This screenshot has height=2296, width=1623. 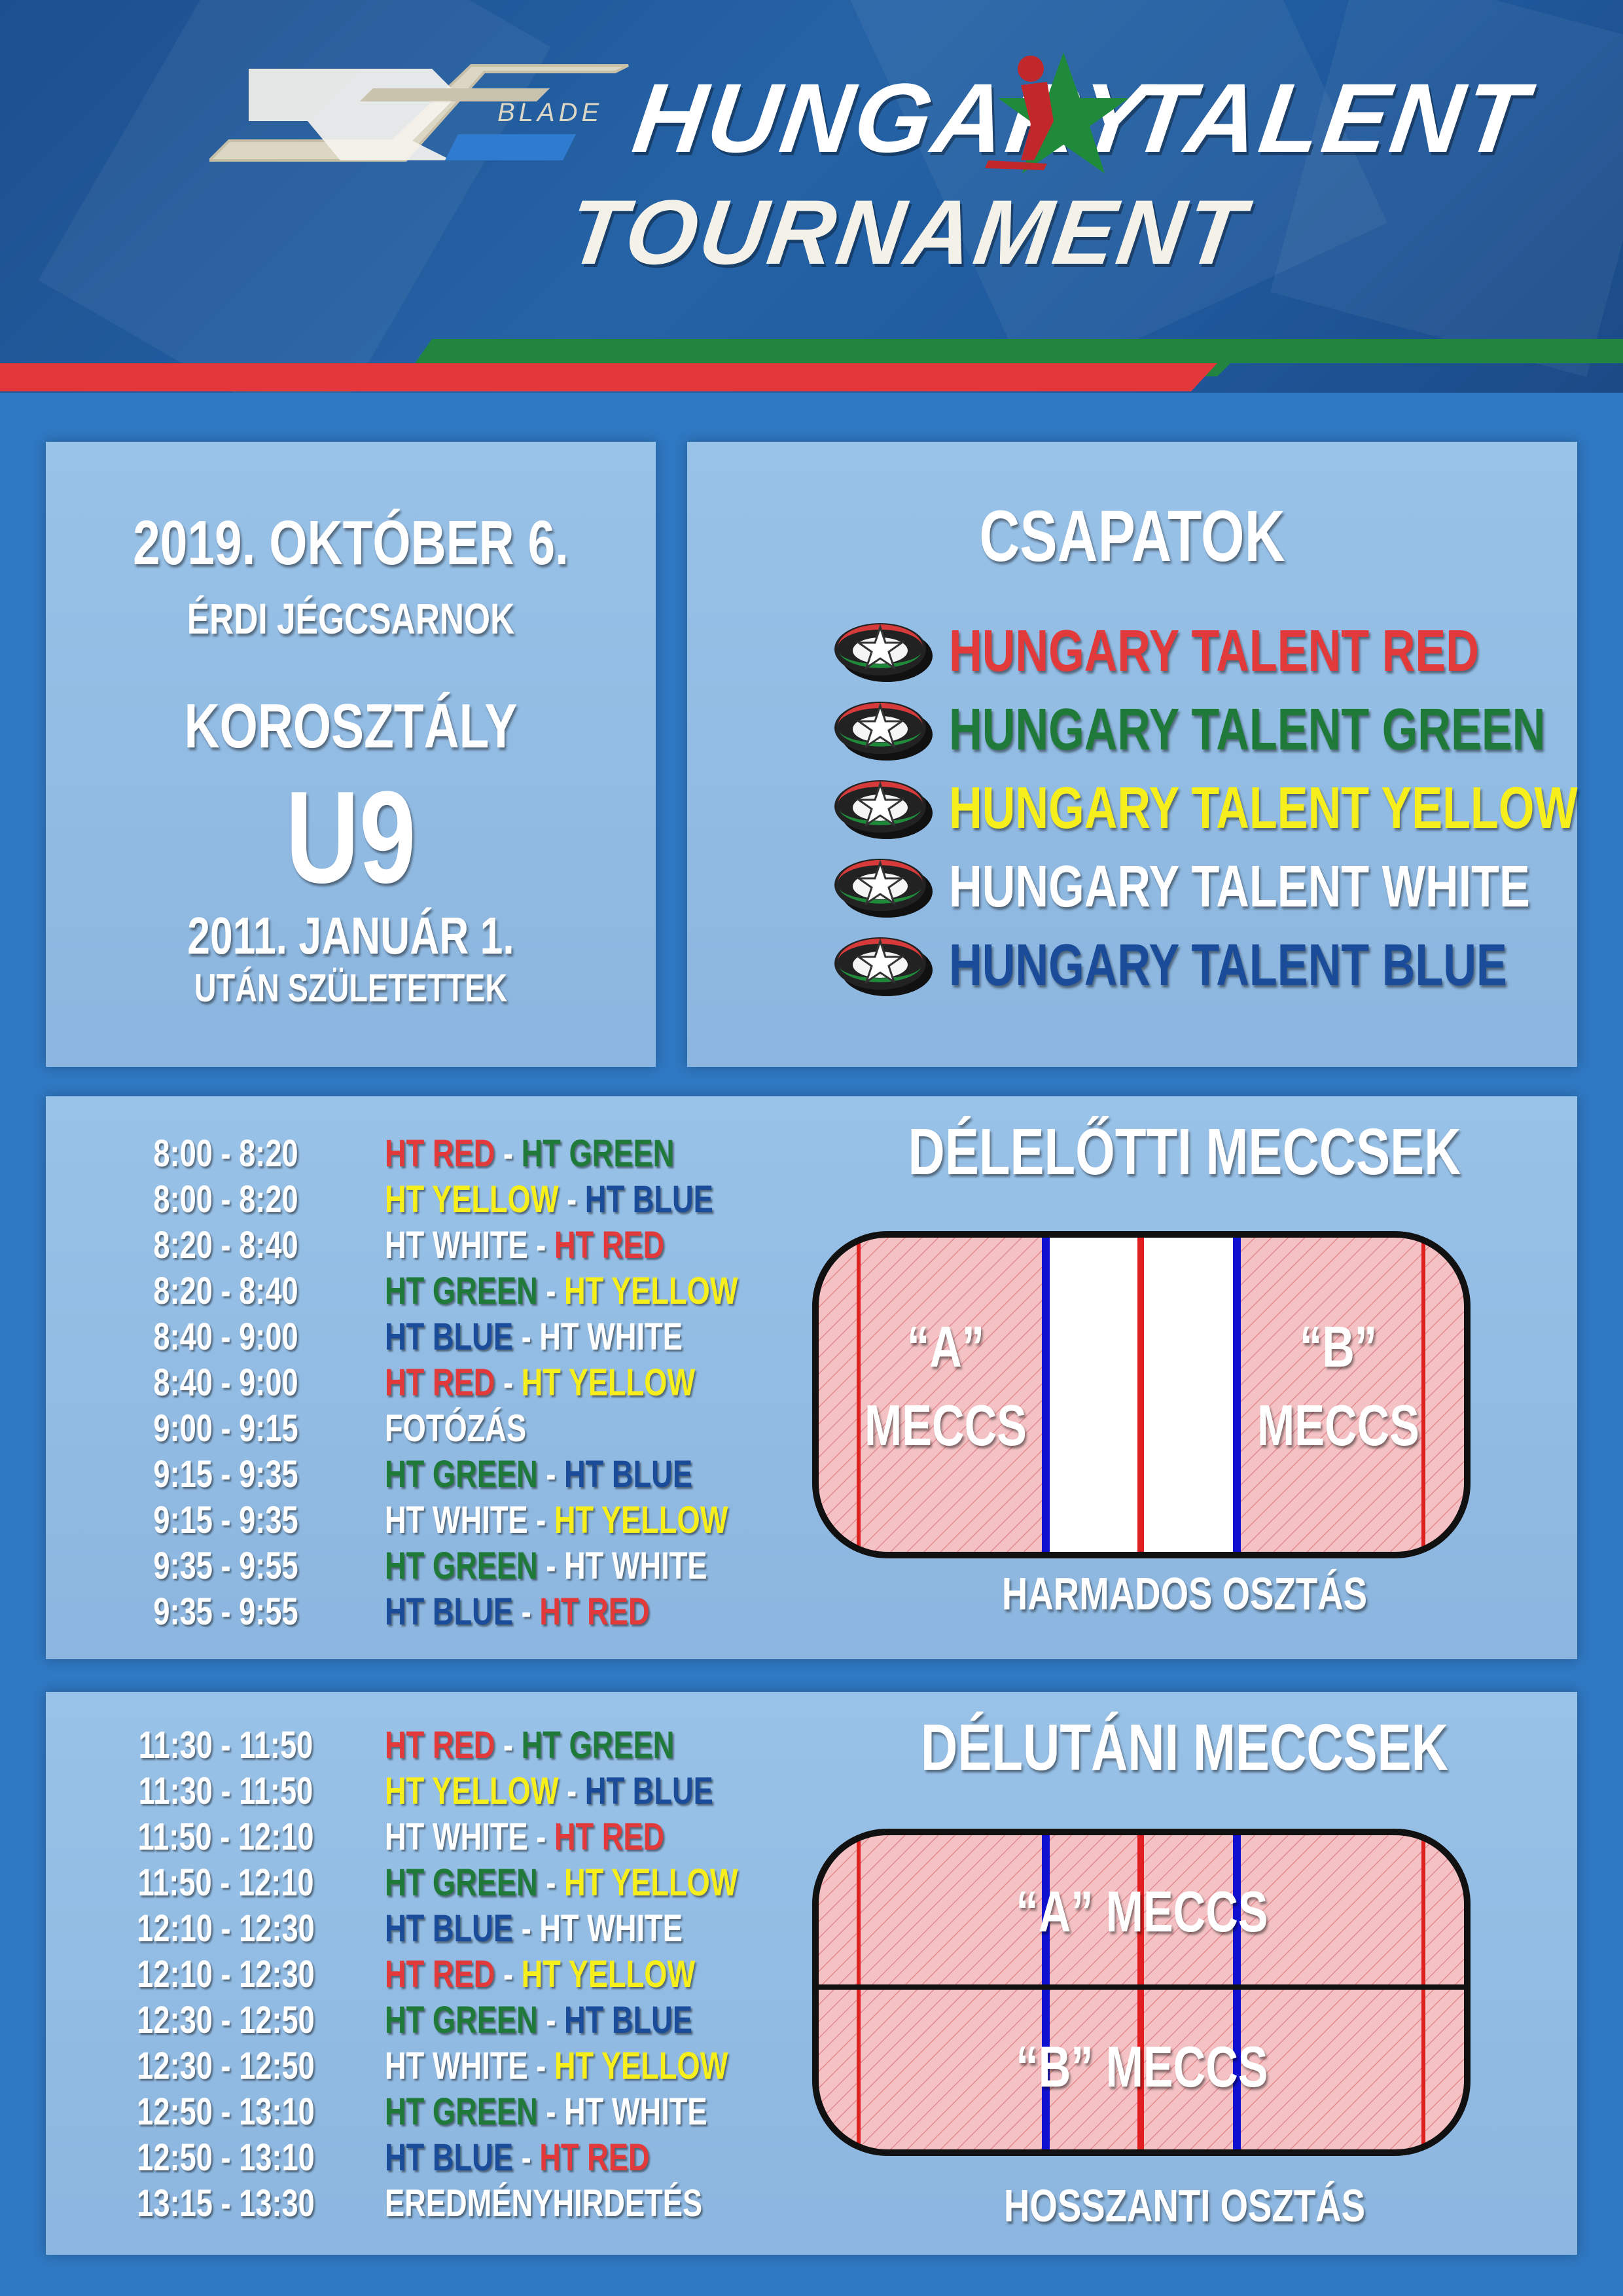 I want to click on rink-a-label-meccs: MECCS, so click(x=946, y=1425).